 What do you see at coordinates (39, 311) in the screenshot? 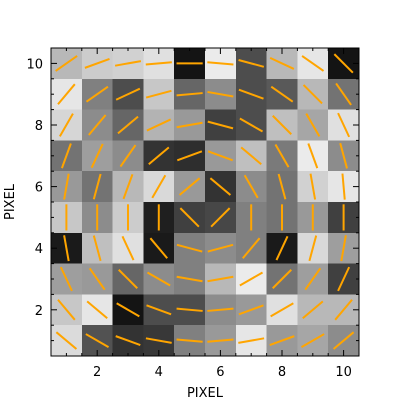
I see `y-tick-label: 2` at bounding box center [39, 311].